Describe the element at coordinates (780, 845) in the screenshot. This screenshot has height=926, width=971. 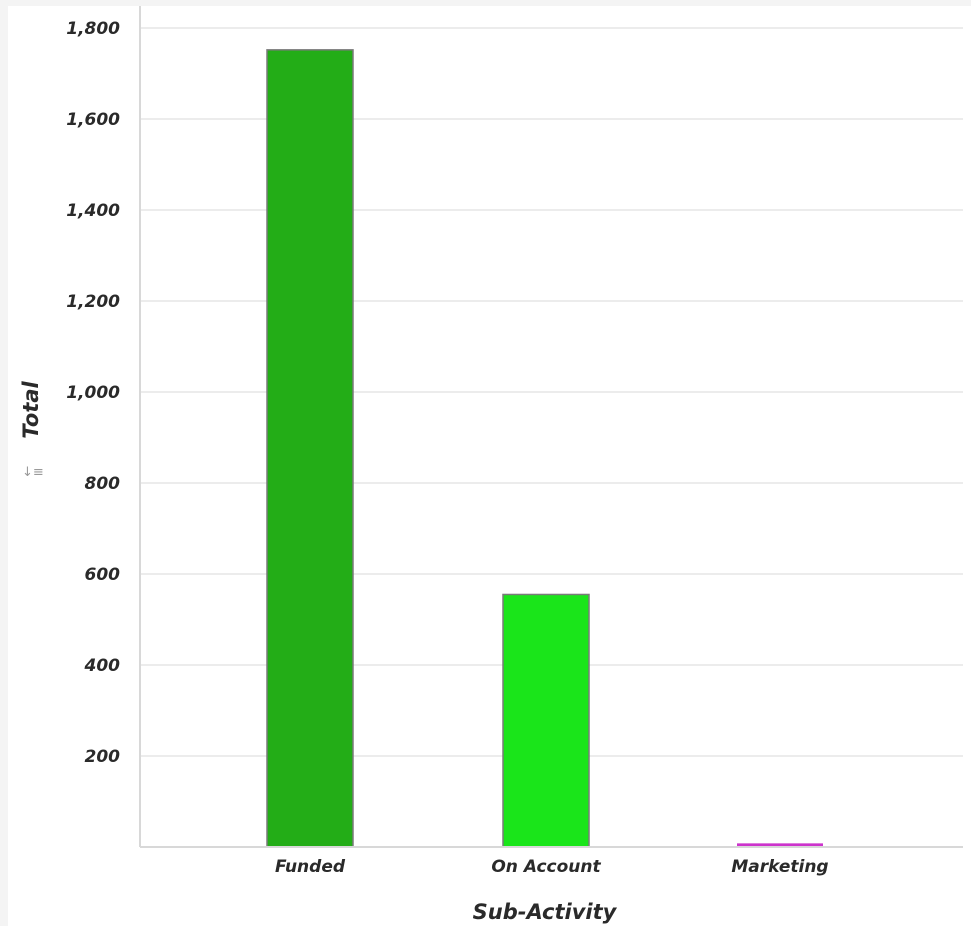
I see `bar-marketing` at that location.